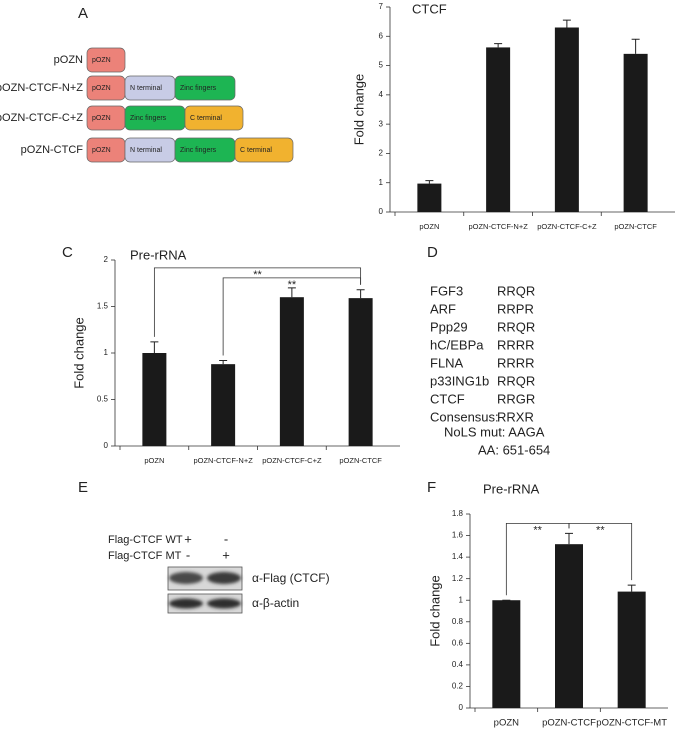 This screenshot has width=683, height=733. Describe the element at coordinates (381, 35) in the screenshot. I see `y-tick-label: 6` at that location.